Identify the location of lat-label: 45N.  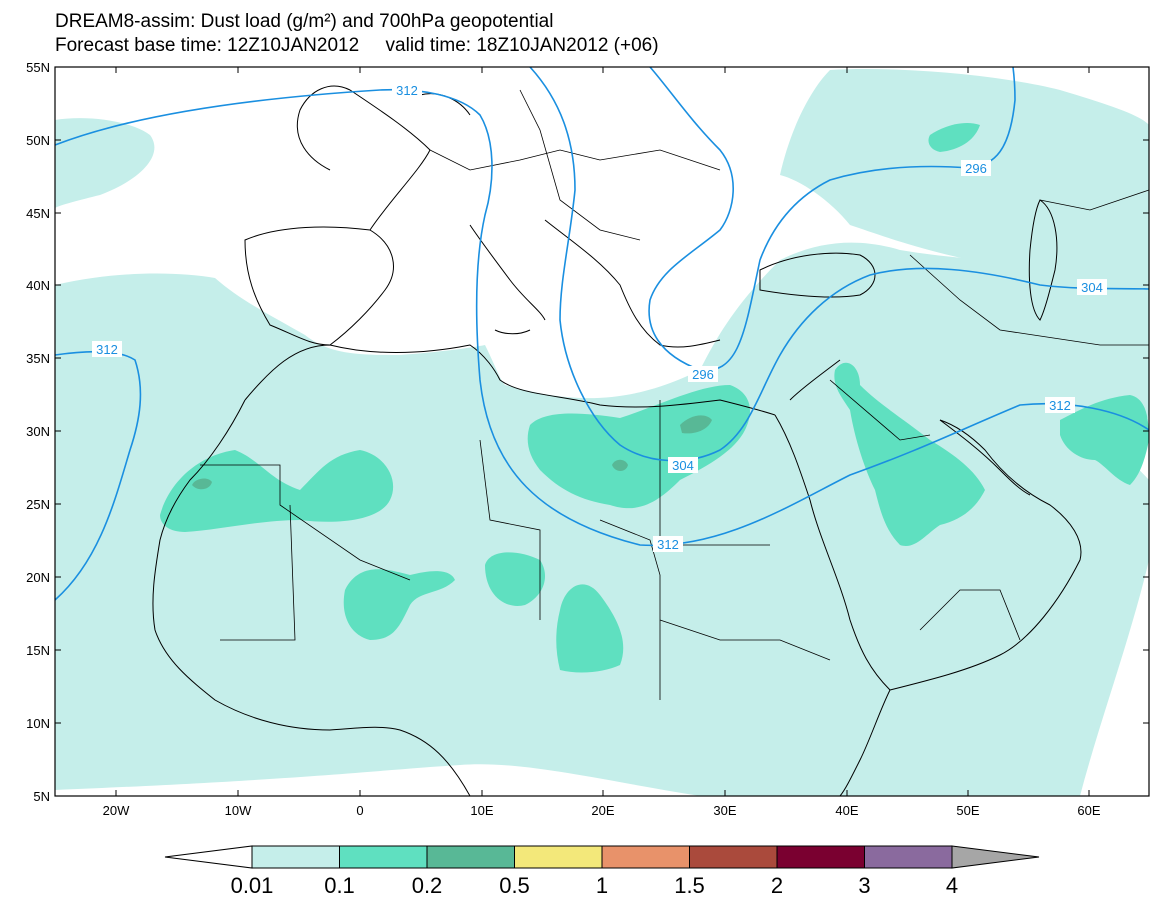
(38, 213).